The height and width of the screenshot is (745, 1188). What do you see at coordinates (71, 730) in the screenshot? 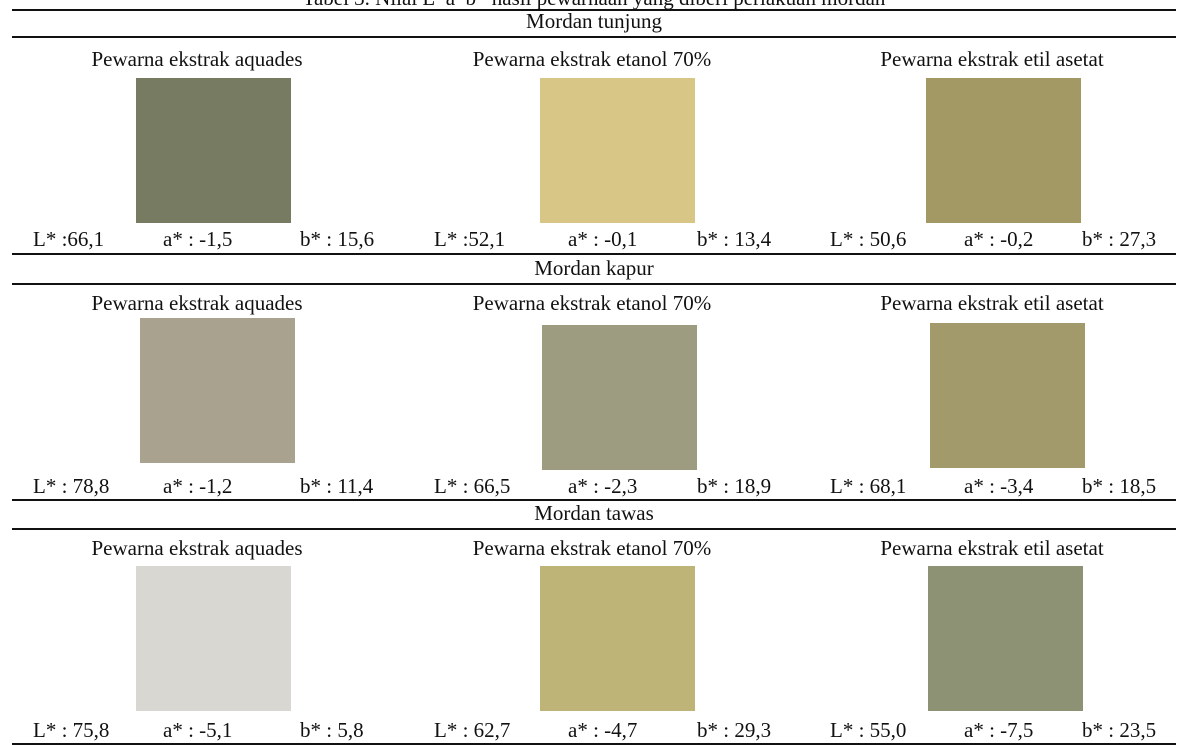
I see `l-value: L* : 75,8` at bounding box center [71, 730].